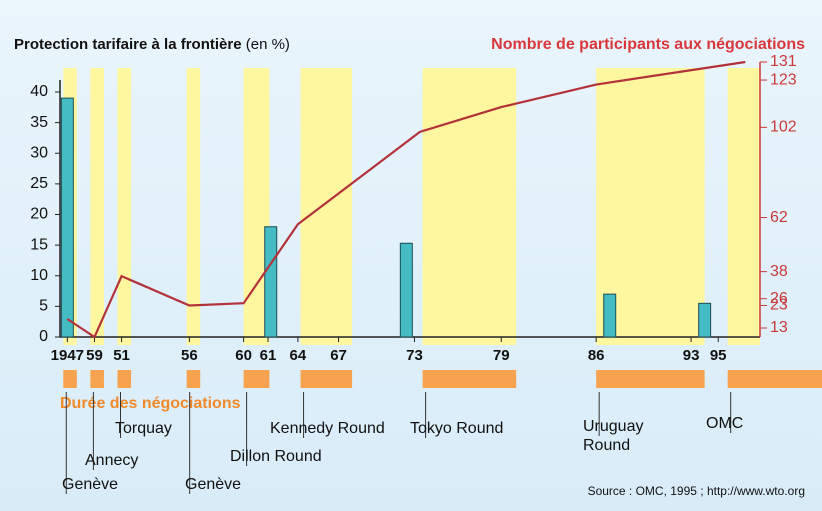 Image resolution: width=822 pixels, height=511 pixels. What do you see at coordinates (501, 355) in the screenshot?
I see `x-tick-label: 79` at bounding box center [501, 355].